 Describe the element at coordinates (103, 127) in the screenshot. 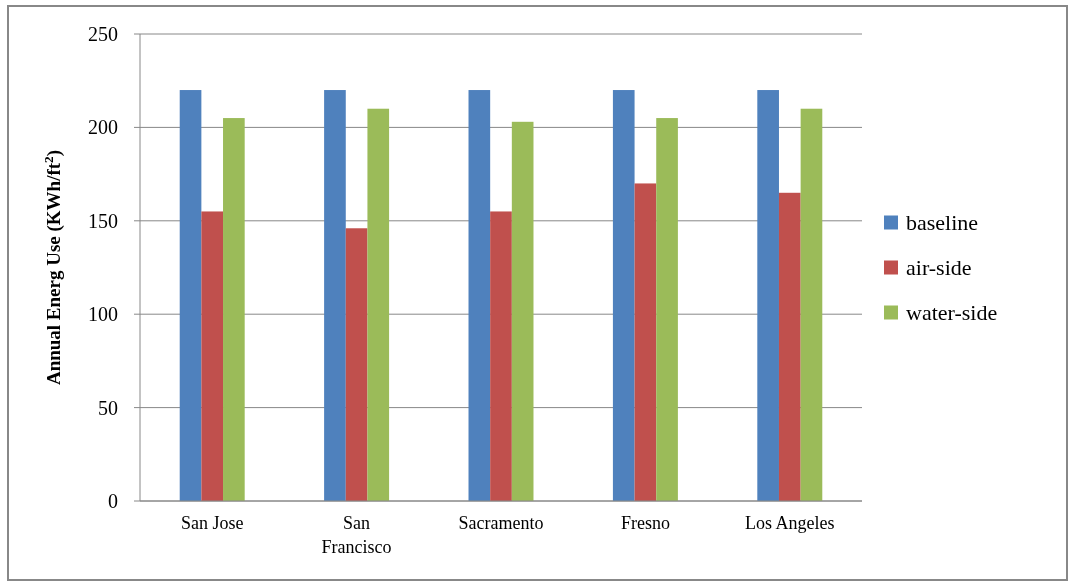

I see `y-tick-label: 200` at that location.